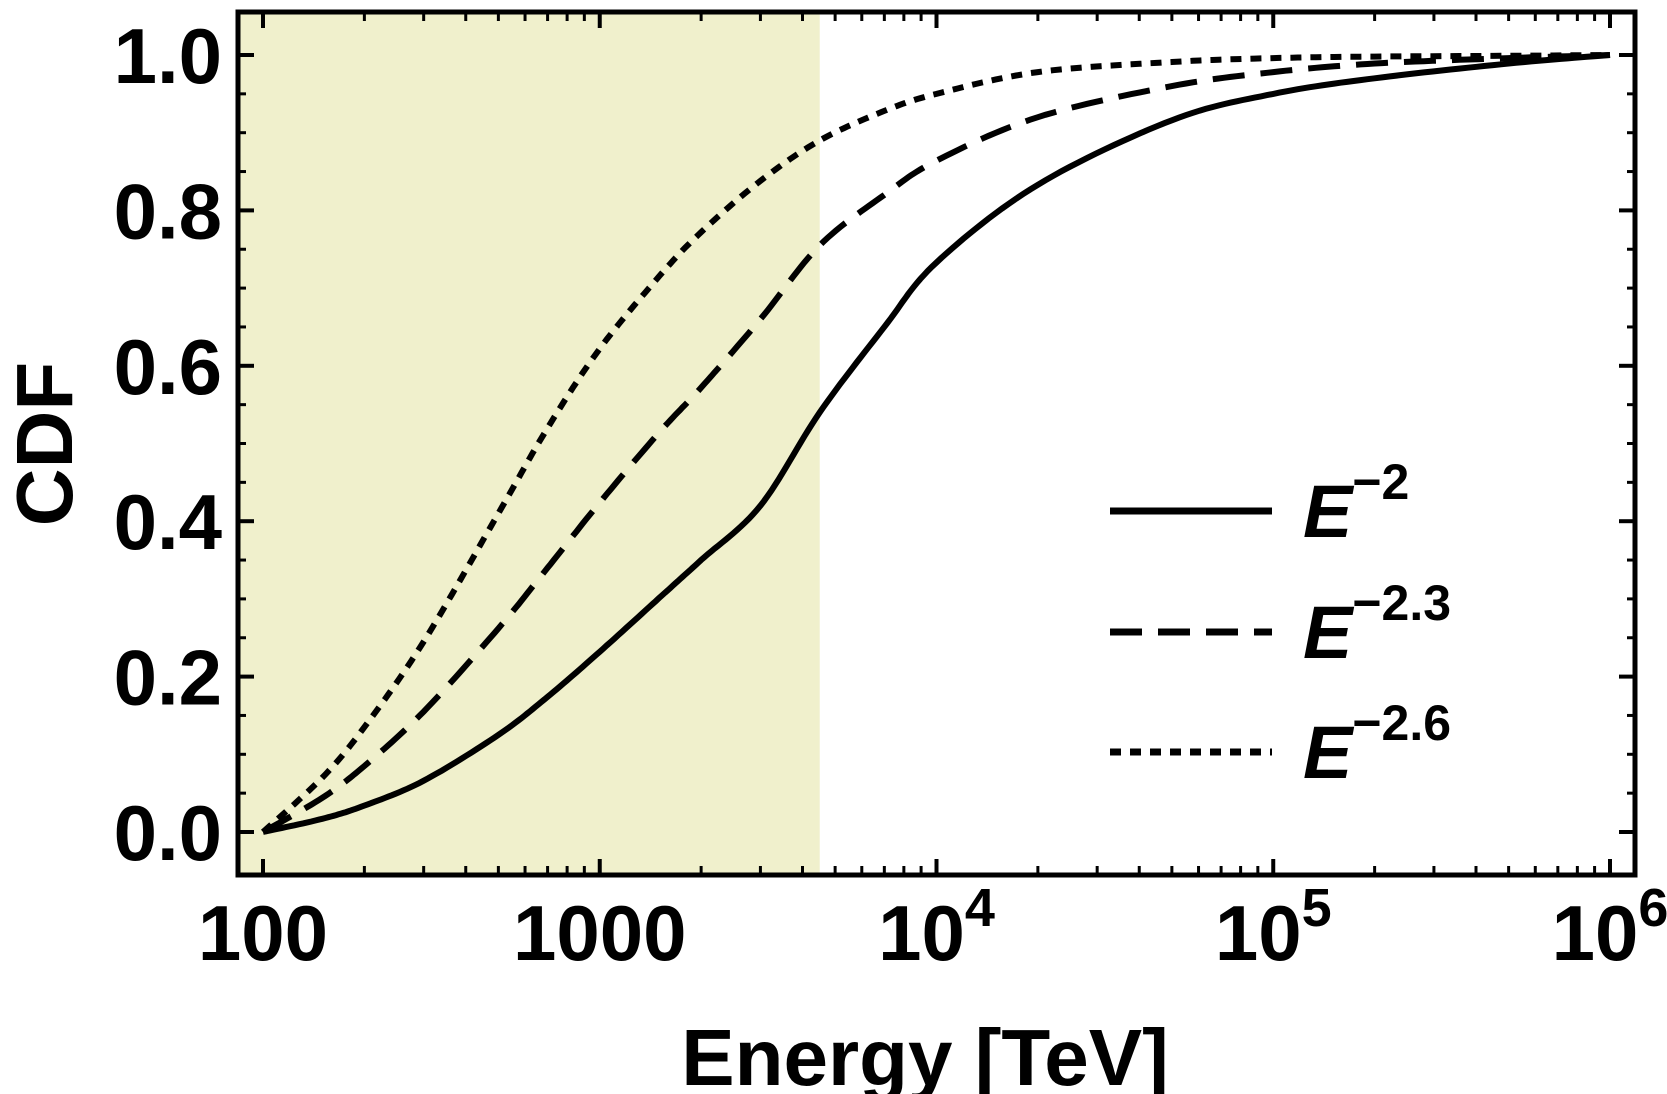 The image size is (1667, 1094). Describe the element at coordinates (1280, 624) in the screenshot. I see `legend: E−2 E−2.3 E−2.6` at that location.